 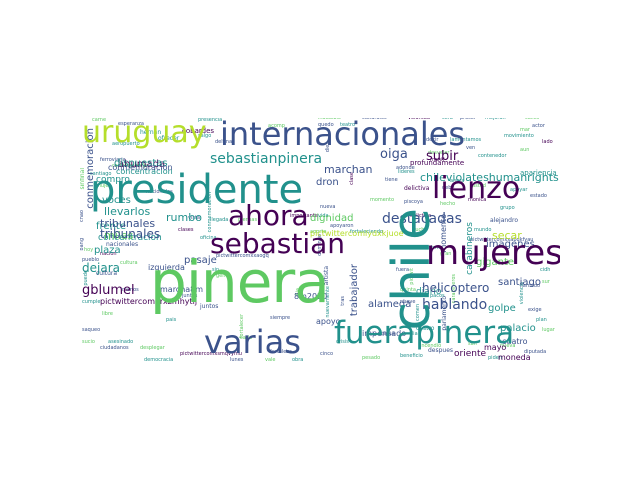 What do you see at coordinates (408, 290) in the screenshot?
I see `word: quinta` at bounding box center [408, 290].